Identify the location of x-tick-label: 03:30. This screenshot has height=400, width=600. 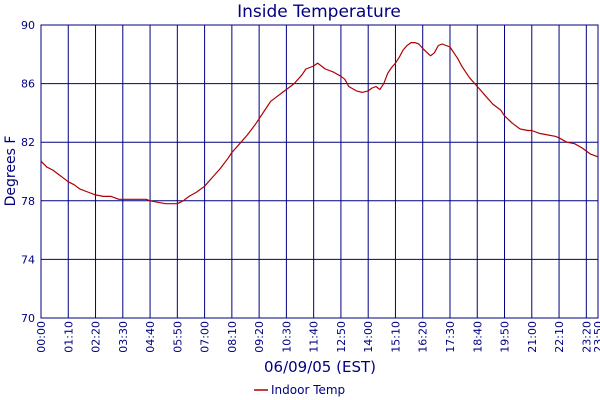
(123, 337).